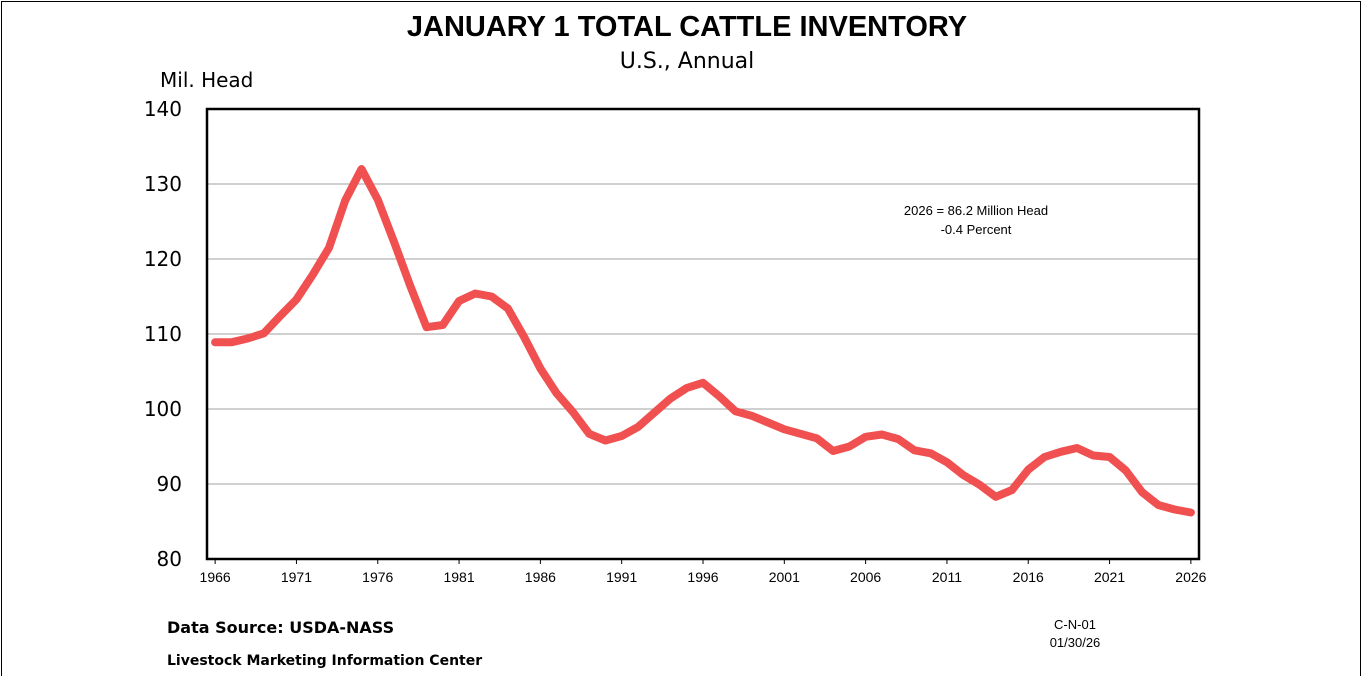 The width and height of the screenshot is (1364, 677). I want to click on chart-subtitle: U.S., Annual, so click(687, 61).